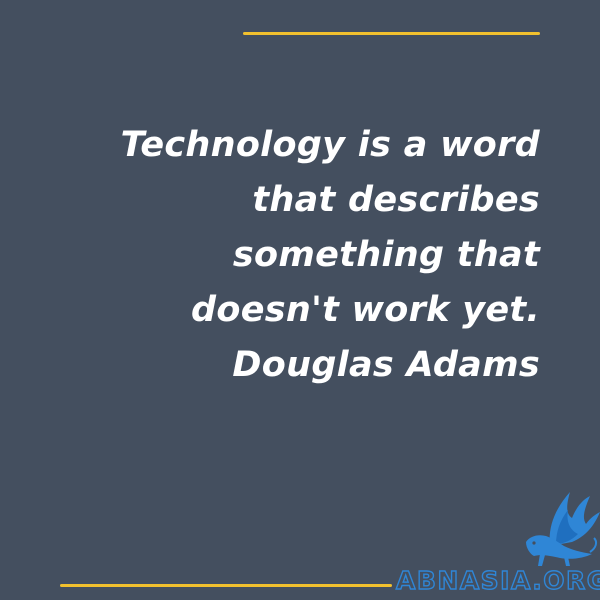 This screenshot has height=600, width=600. Describe the element at coordinates (396, 200) in the screenshot. I see `quote-line: that describes` at that location.